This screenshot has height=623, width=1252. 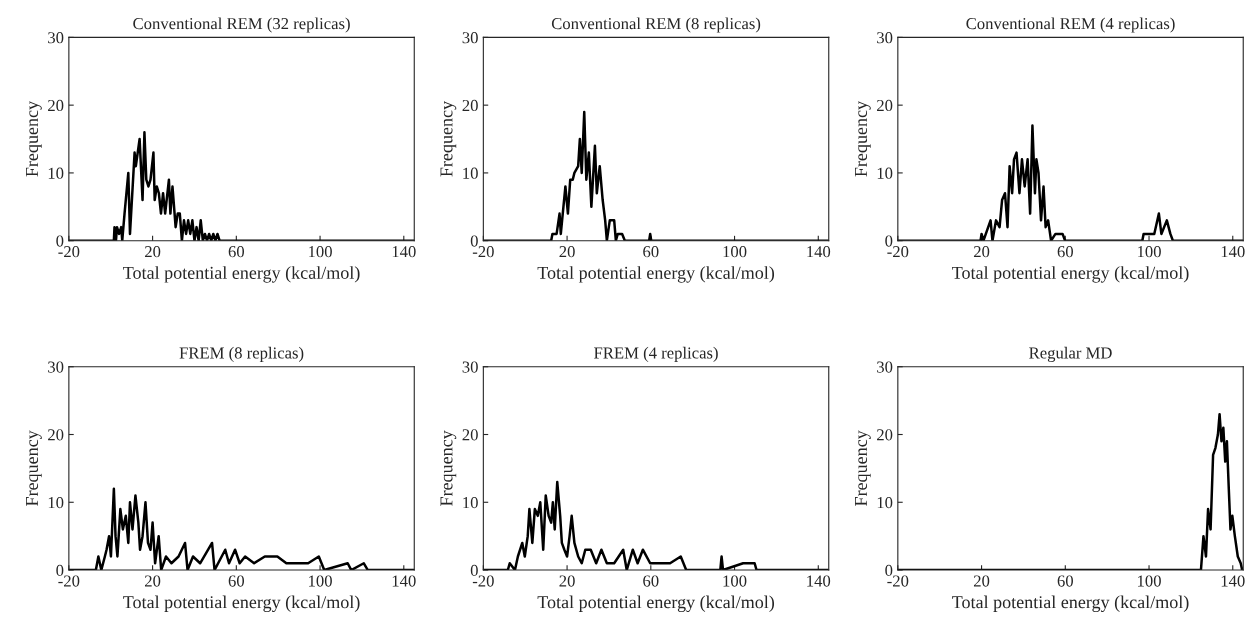 What do you see at coordinates (1070, 354) in the screenshot?
I see `chart-title: Regular MD` at bounding box center [1070, 354].